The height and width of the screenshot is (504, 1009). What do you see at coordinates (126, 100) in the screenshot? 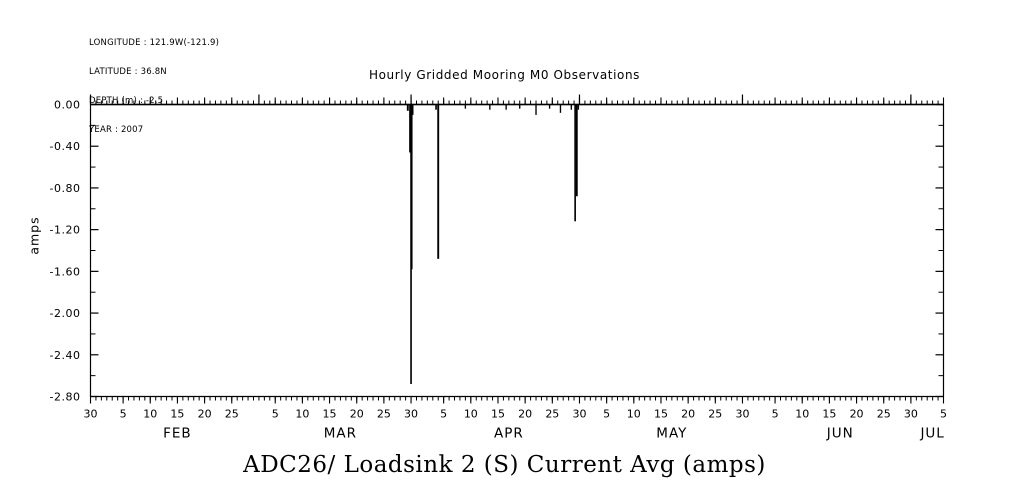
I see `metadata-depth: DEPTH (m) : -2.5` at bounding box center [126, 100].